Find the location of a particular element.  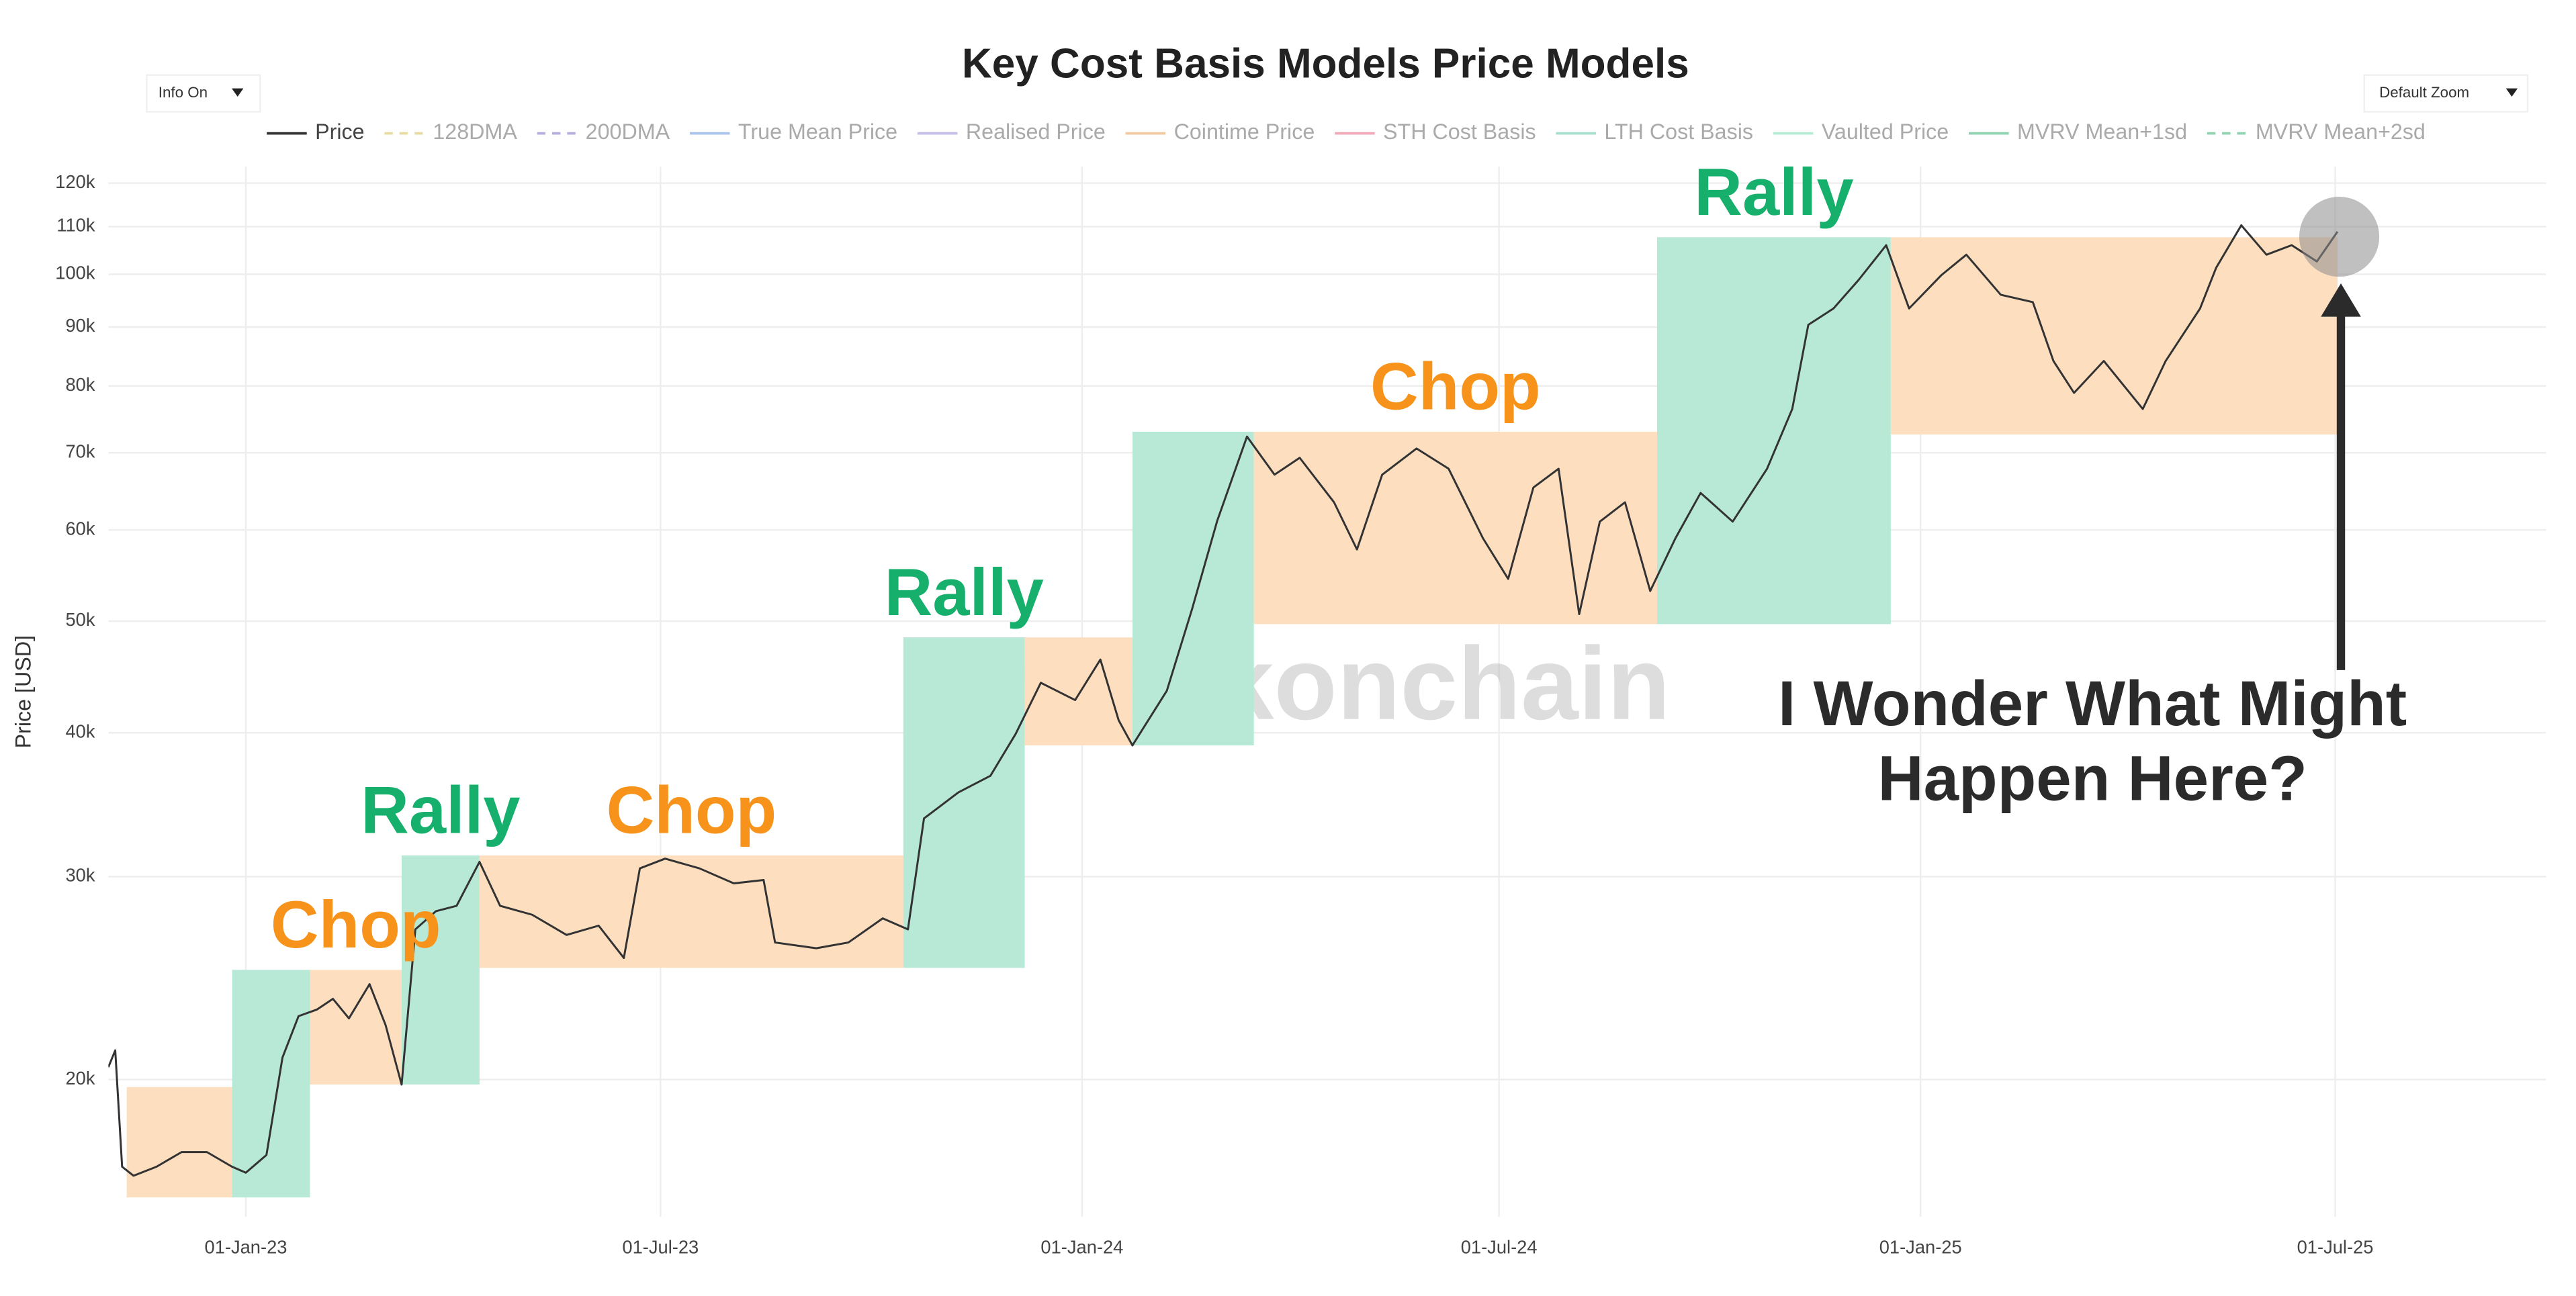

y-tick-label: 70k is located at coordinates (80, 451).